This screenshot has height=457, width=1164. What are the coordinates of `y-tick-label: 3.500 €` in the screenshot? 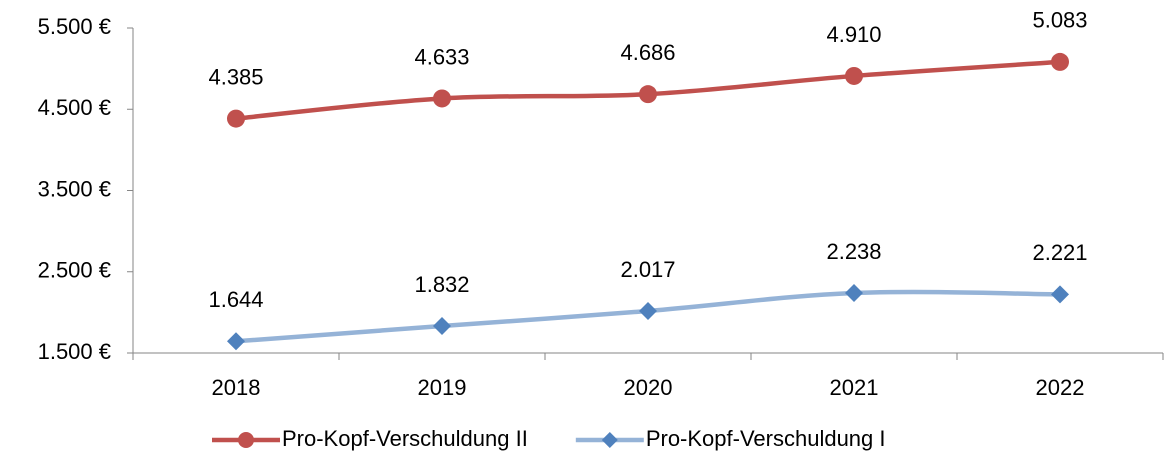 It's located at (74, 188).